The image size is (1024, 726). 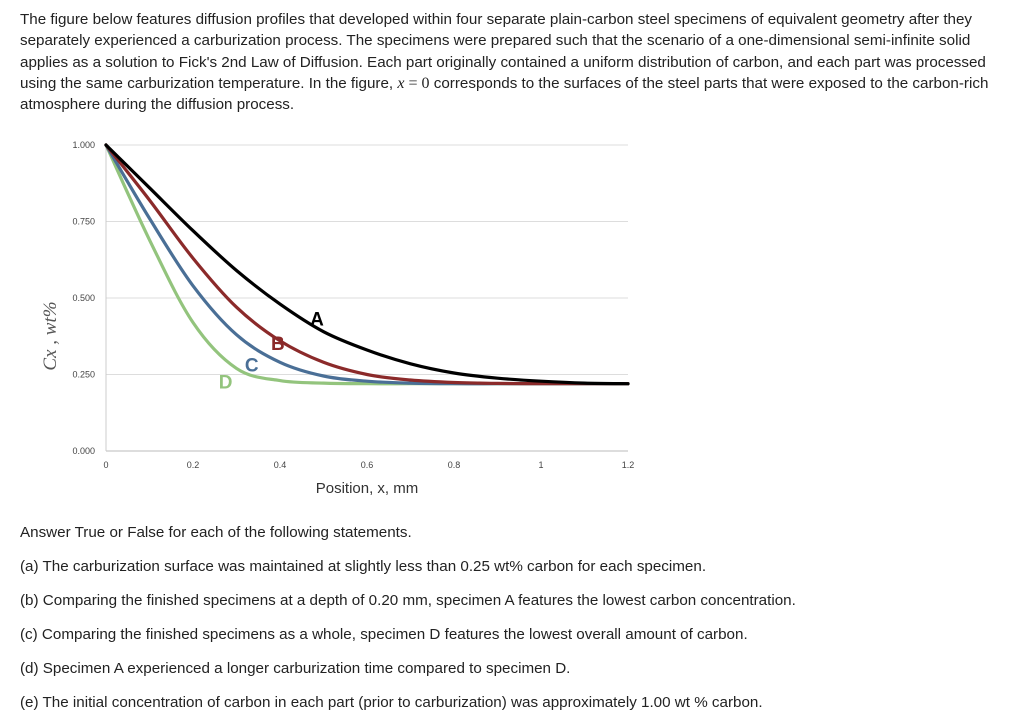 What do you see at coordinates (278, 344) in the screenshot?
I see `curve-label-b: B` at bounding box center [278, 344].